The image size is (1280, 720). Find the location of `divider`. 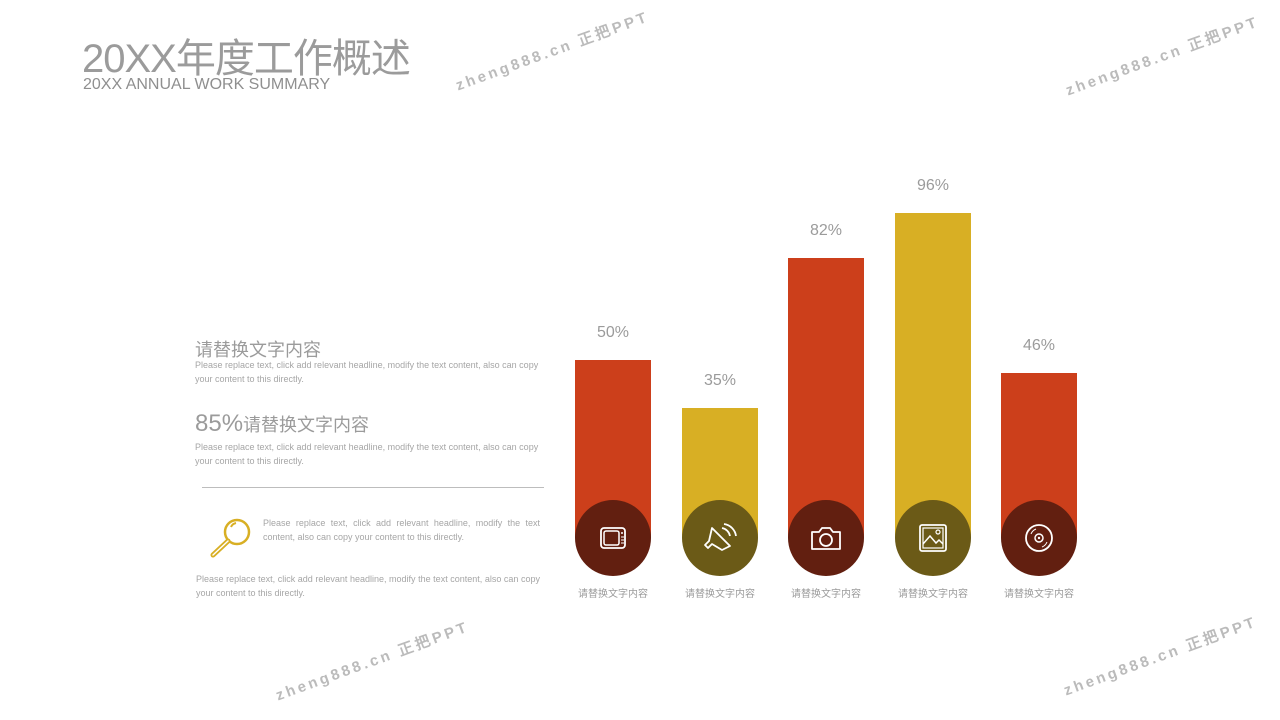

divider is located at coordinates (373, 487).